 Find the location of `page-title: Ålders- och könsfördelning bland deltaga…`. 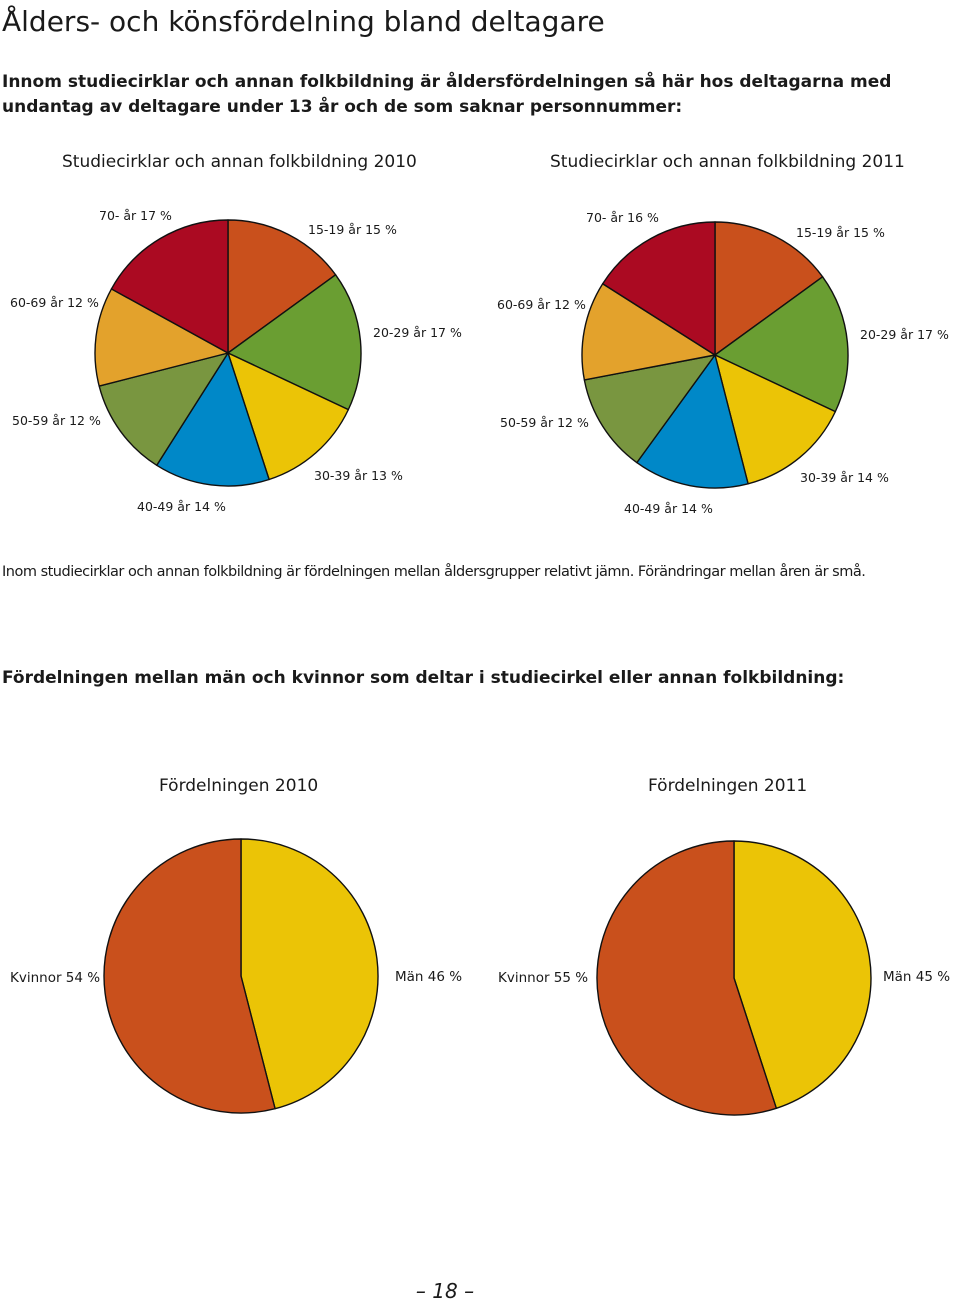

page-title: Ålders- och könsfördelning bland deltaga… is located at coordinates (303, 21).